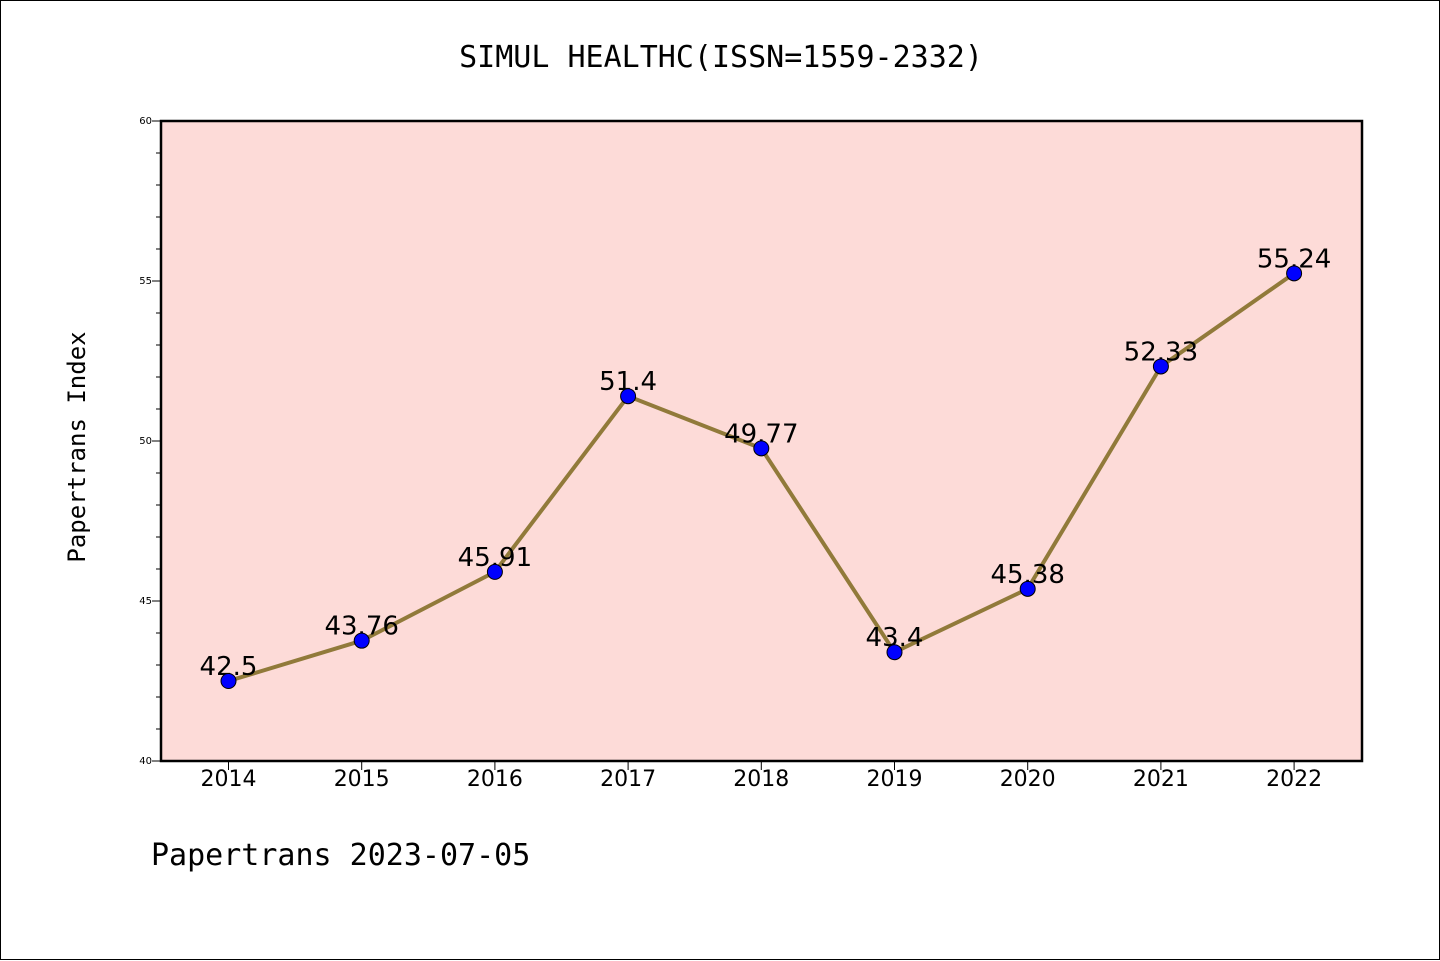 The image size is (1440, 961). What do you see at coordinates (340, 855) in the screenshot?
I see `footer-note: Papertrans 2023-07-05` at bounding box center [340, 855].